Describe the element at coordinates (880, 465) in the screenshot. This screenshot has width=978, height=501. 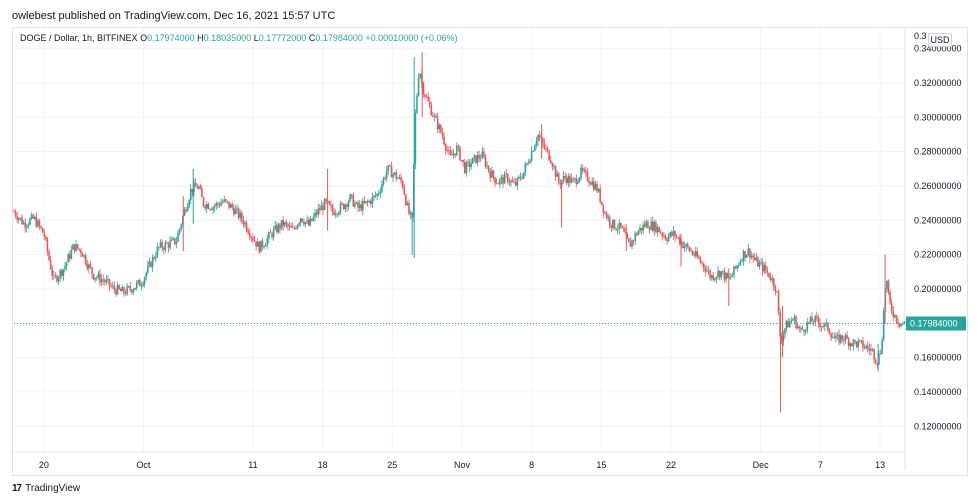
I see `x-tick-label: 13` at that location.